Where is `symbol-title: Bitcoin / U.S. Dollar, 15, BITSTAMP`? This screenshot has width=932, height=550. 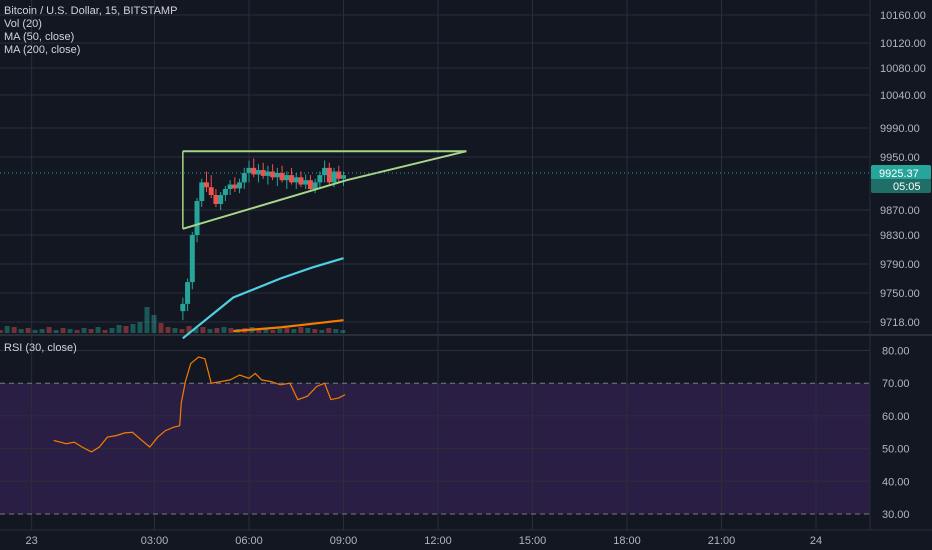 symbol-title: Bitcoin / U.S. Dollar, 15, BITSTAMP is located at coordinates (91, 11).